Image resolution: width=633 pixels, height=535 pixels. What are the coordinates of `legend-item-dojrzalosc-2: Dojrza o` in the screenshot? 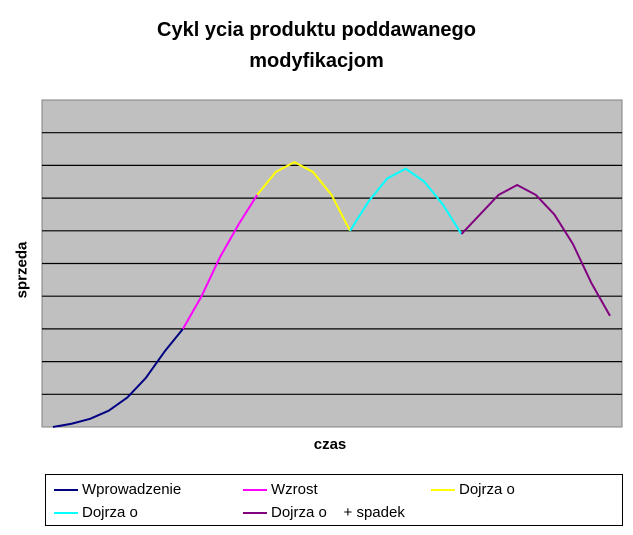 It's located at (96, 512).